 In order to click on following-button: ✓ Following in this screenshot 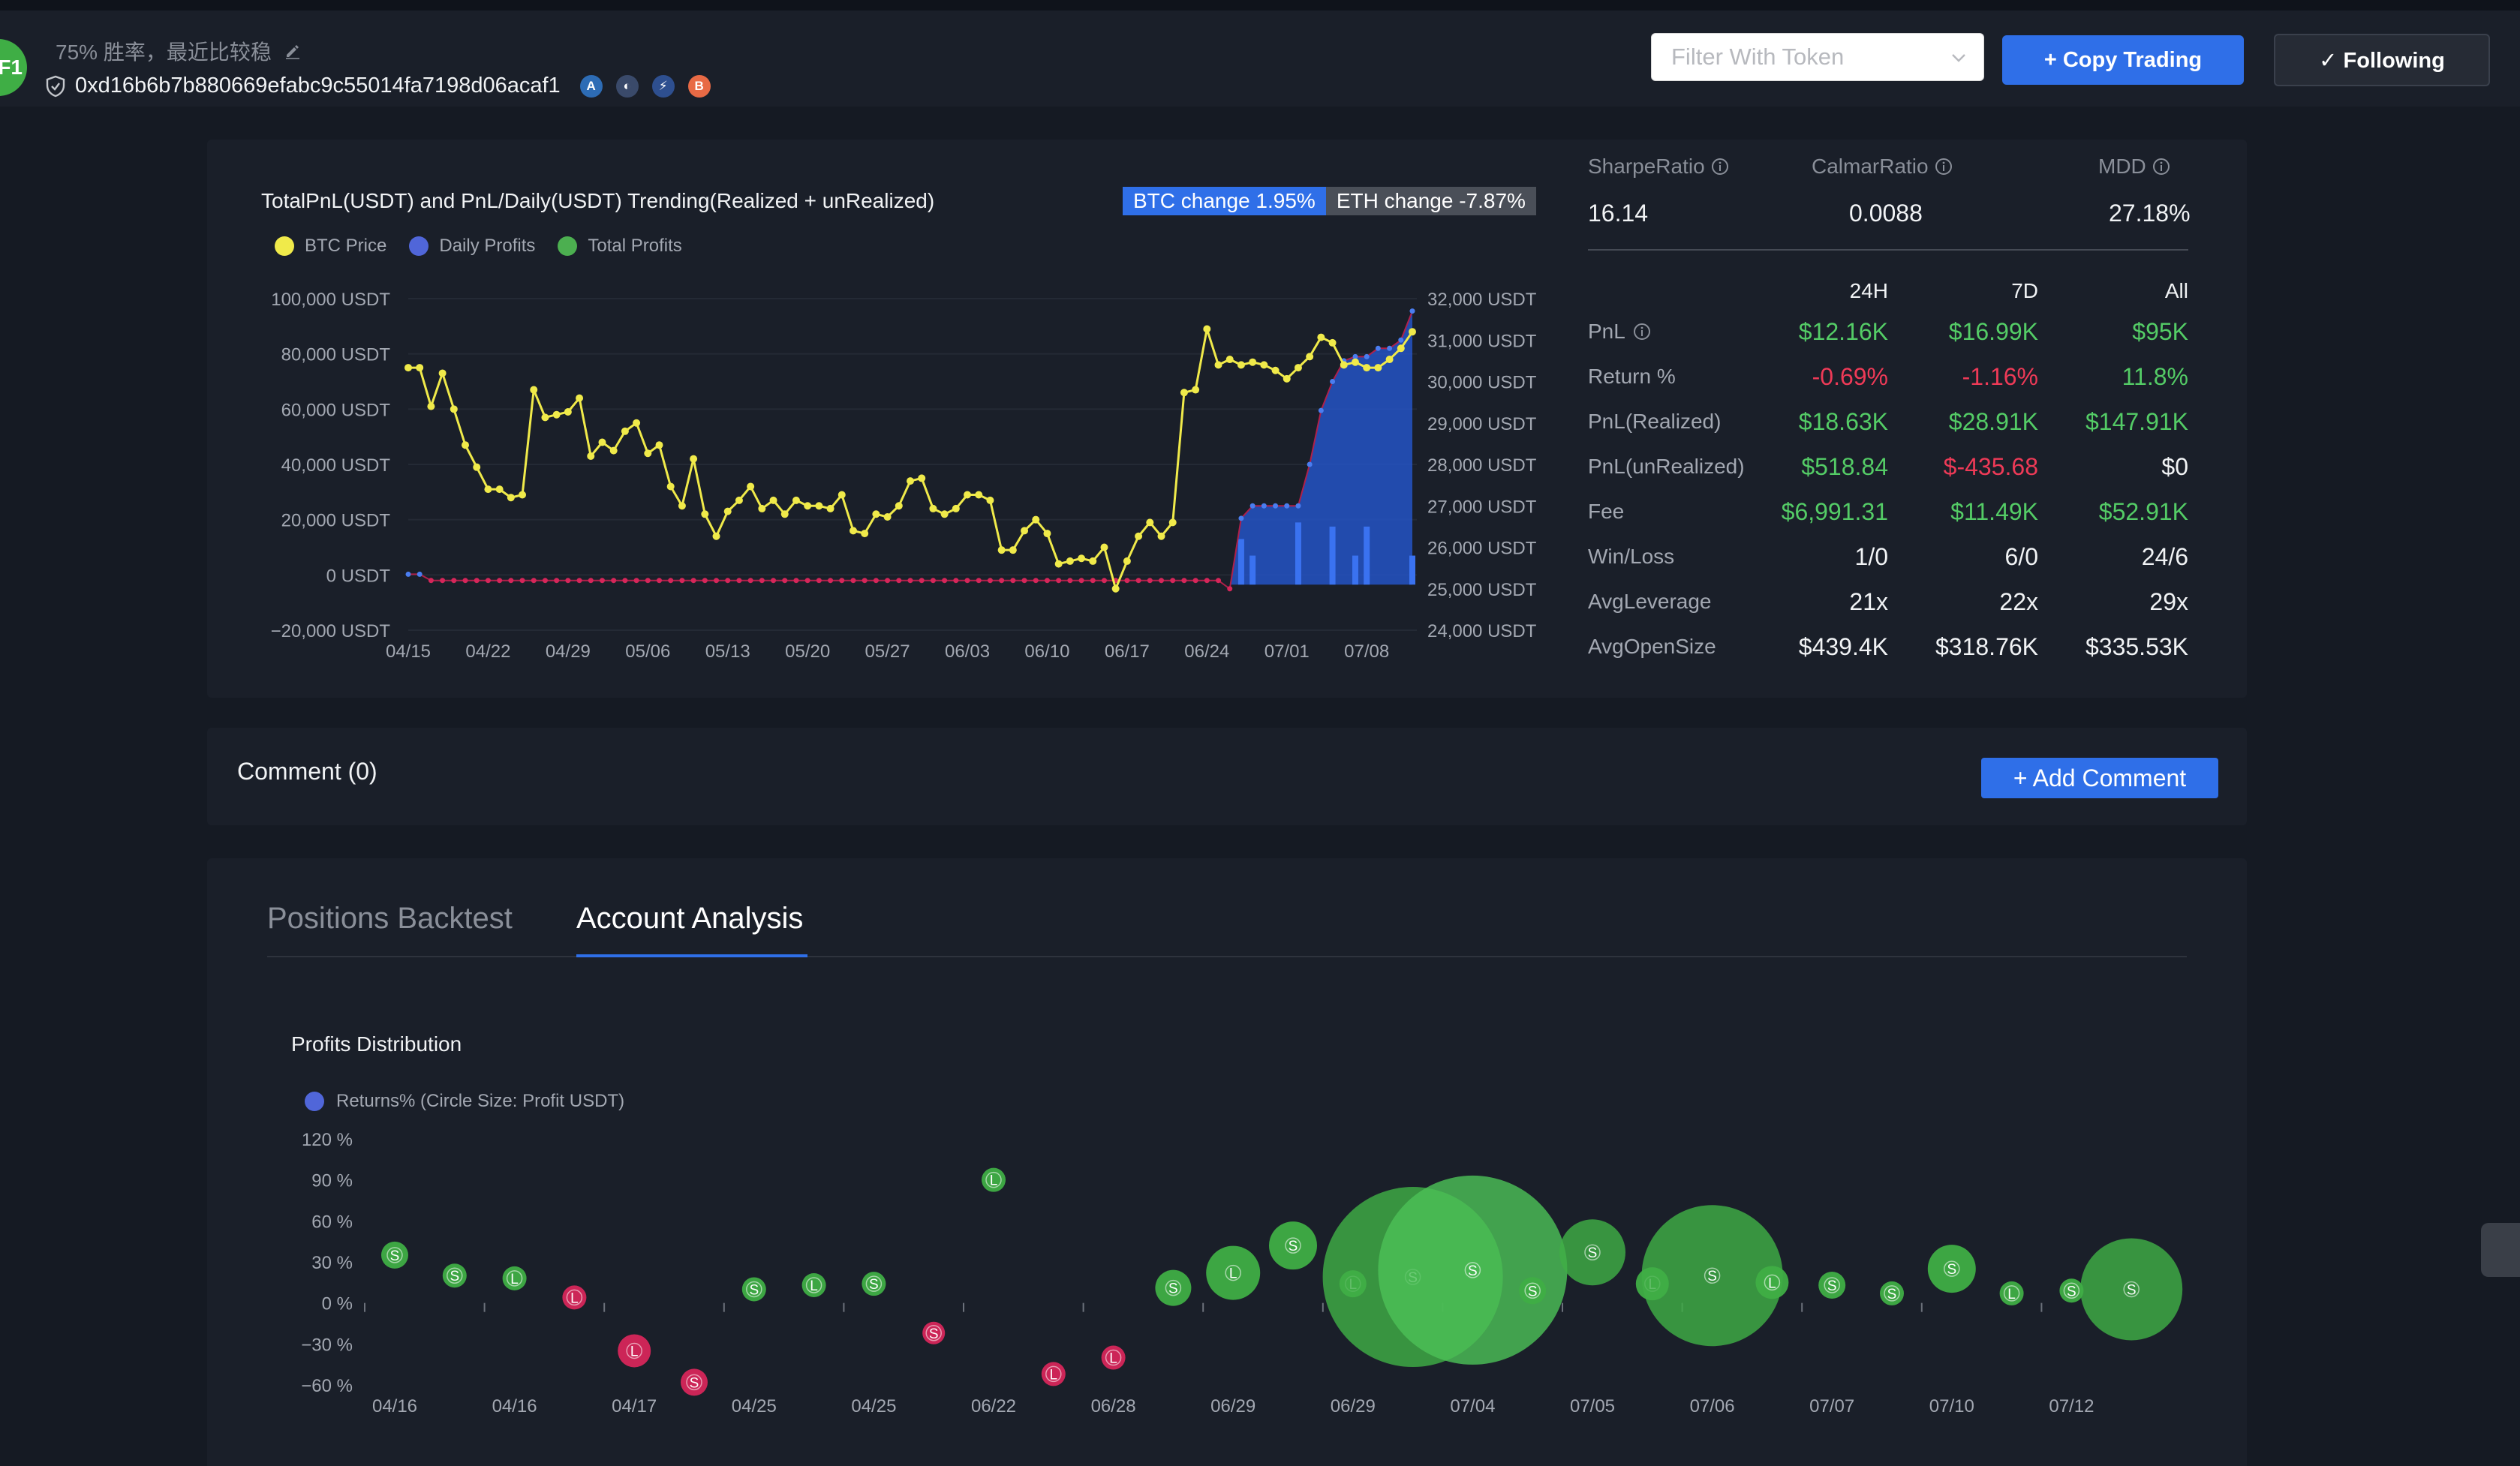, I will do `click(2382, 60)`.